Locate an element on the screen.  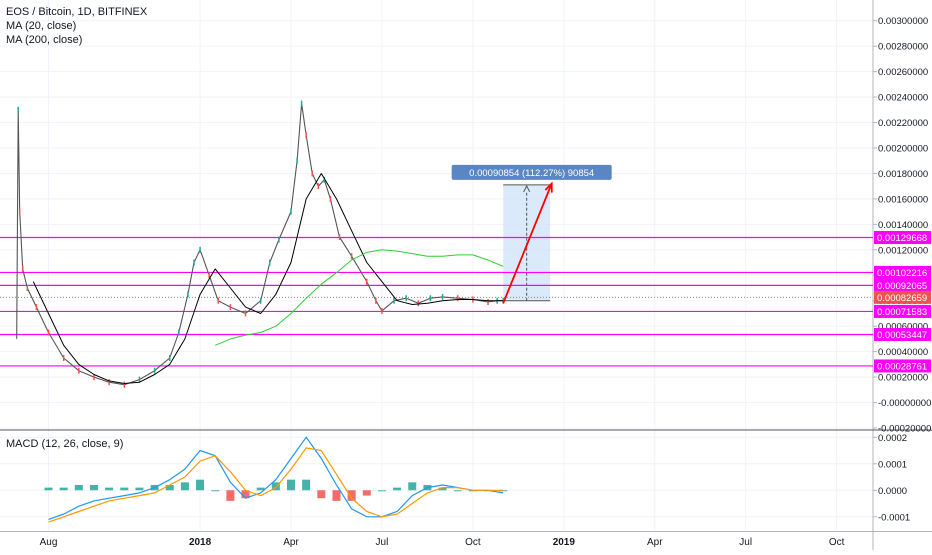
last-price-tag is located at coordinates (902, 297).